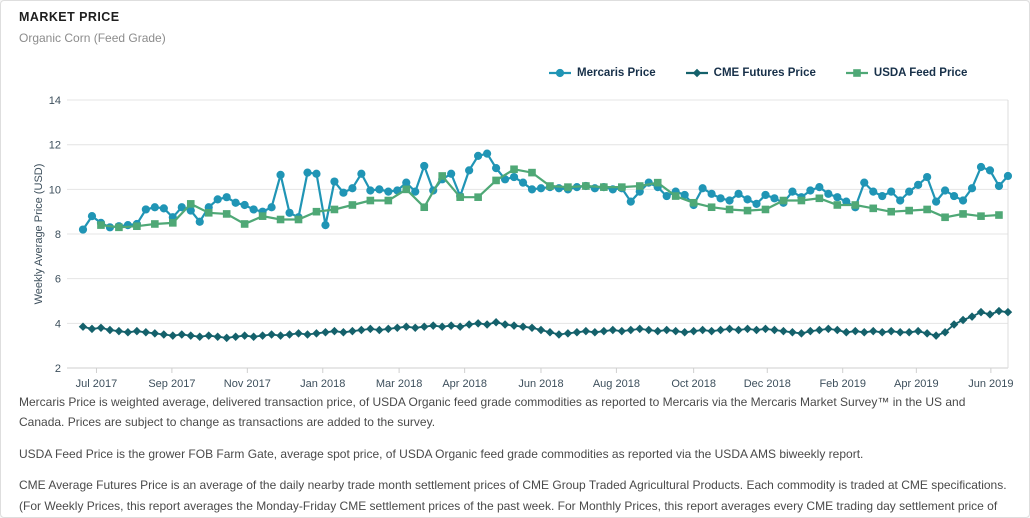 The height and width of the screenshot is (518, 1030). What do you see at coordinates (767, 384) in the screenshot?
I see `x-tick-label: Dec 2018` at bounding box center [767, 384].